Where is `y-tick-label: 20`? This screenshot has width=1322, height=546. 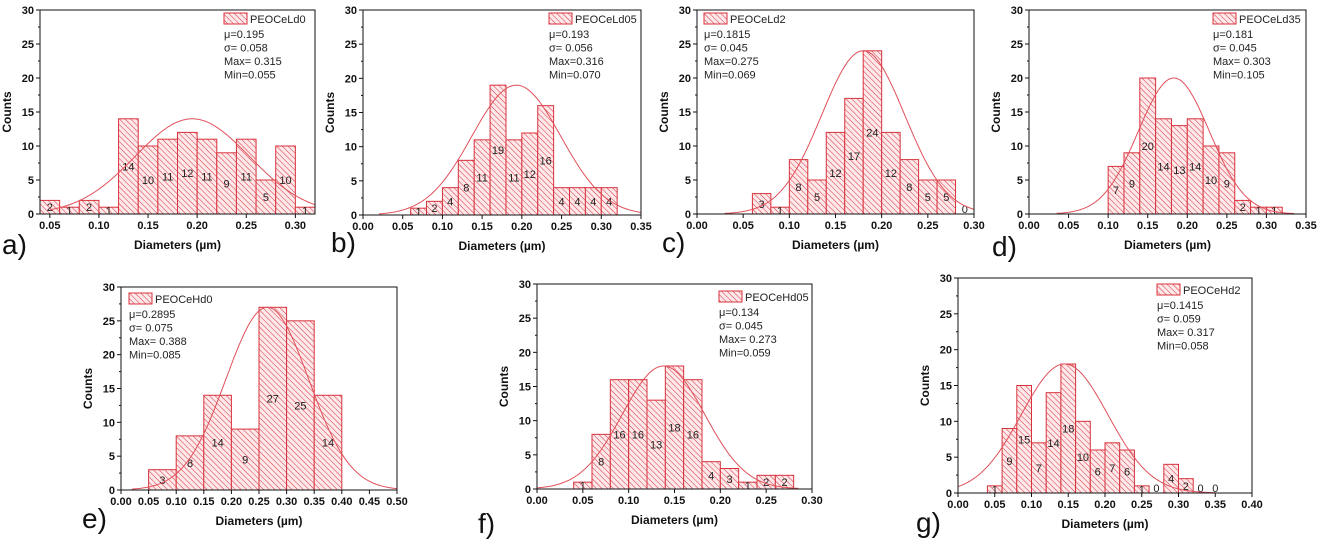
y-tick-label: 20 is located at coordinates (1017, 79).